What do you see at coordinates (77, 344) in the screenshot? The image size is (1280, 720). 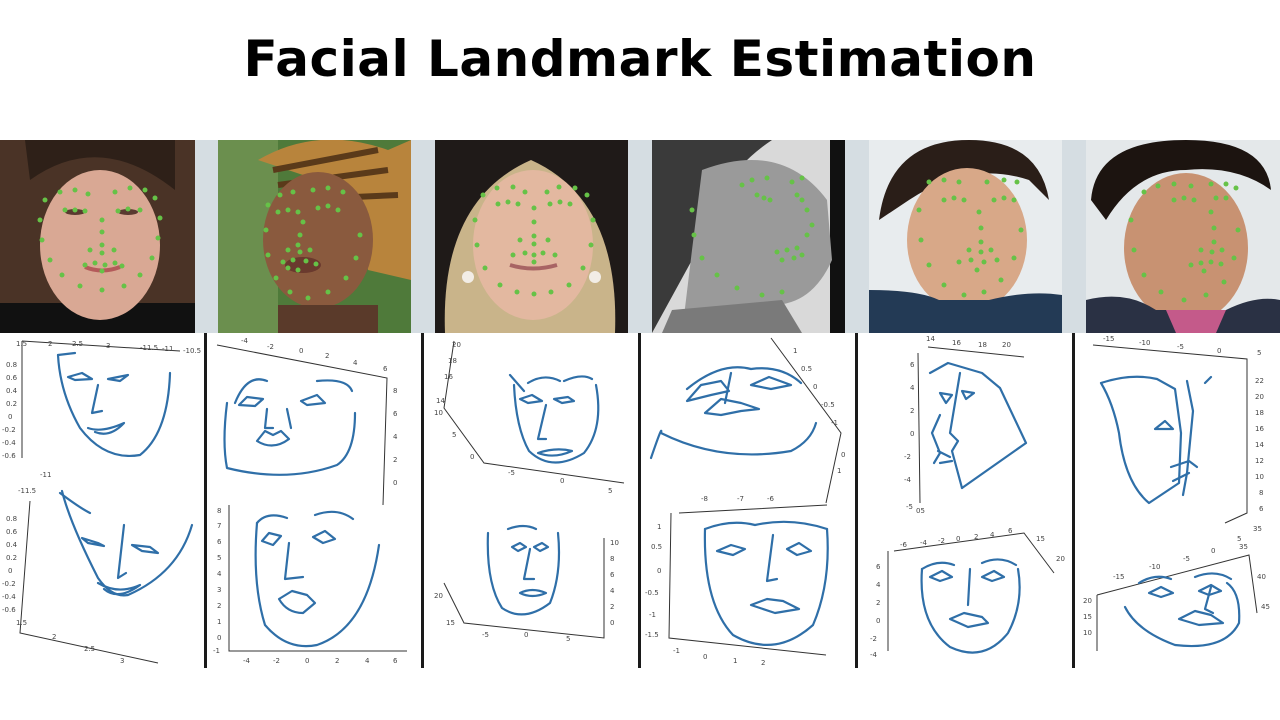 I see `axis-tick-label: 2.5` at bounding box center [77, 344].